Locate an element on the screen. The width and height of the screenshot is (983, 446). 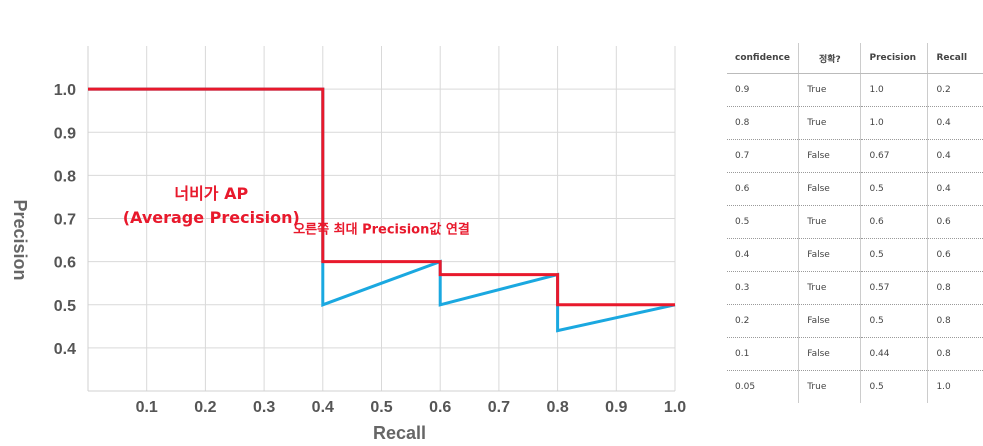
x-tick-label: 0.9 is located at coordinates (616, 407).